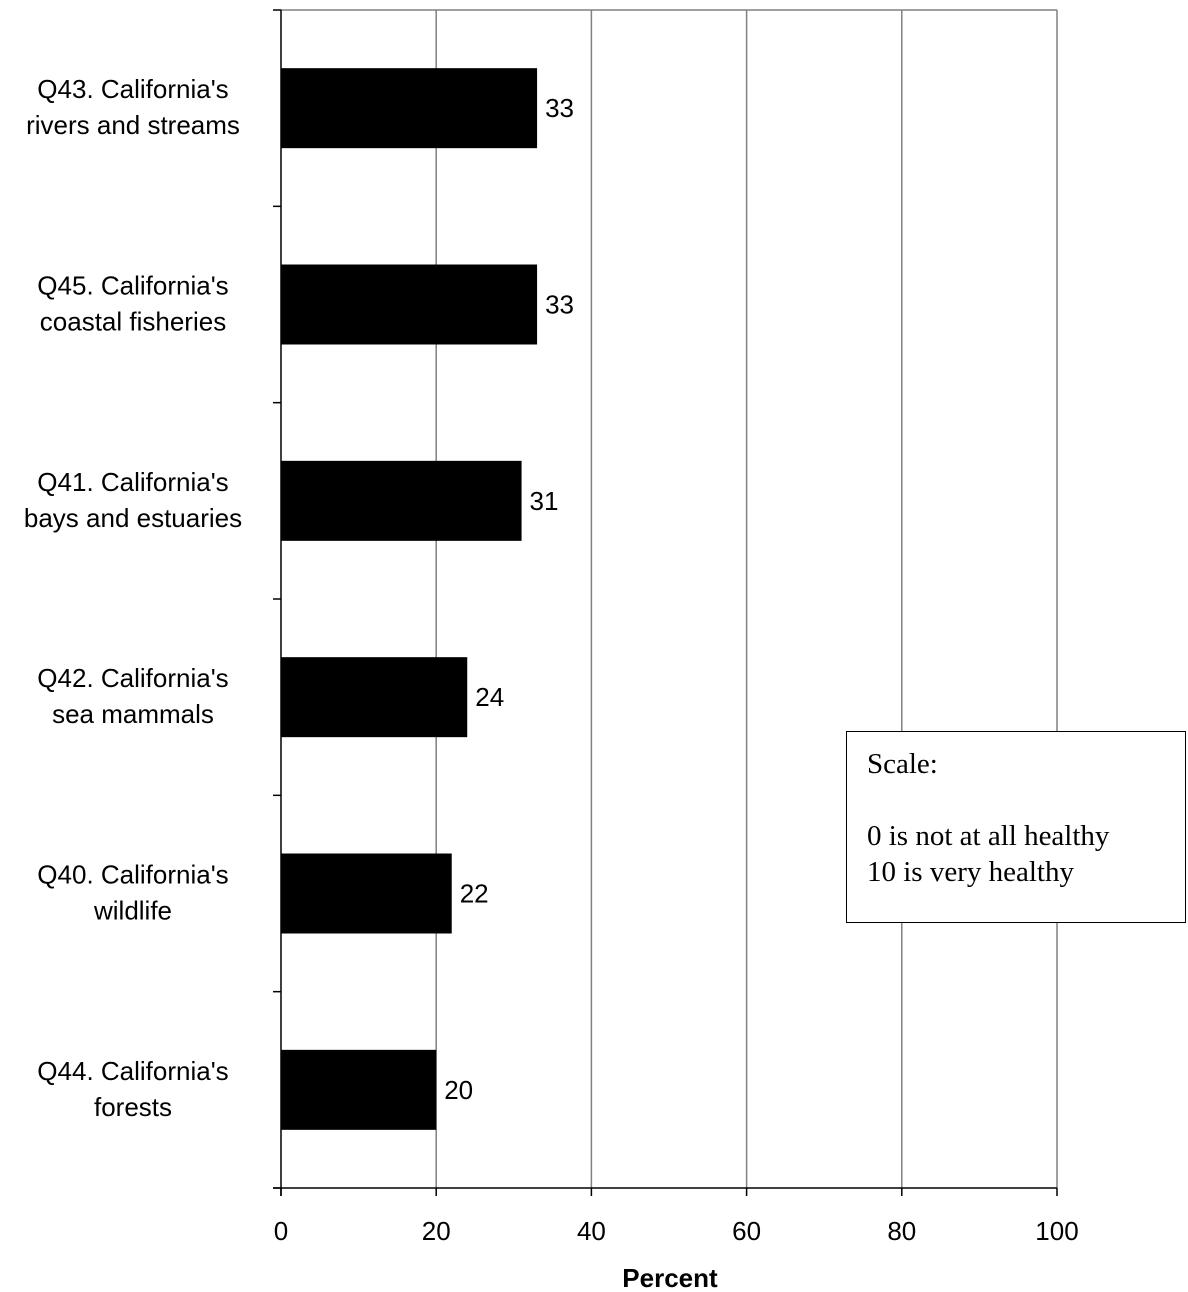 The height and width of the screenshot is (1292, 1188). What do you see at coordinates (132, 482) in the screenshot?
I see `category-label-line: Q41. California's` at bounding box center [132, 482].